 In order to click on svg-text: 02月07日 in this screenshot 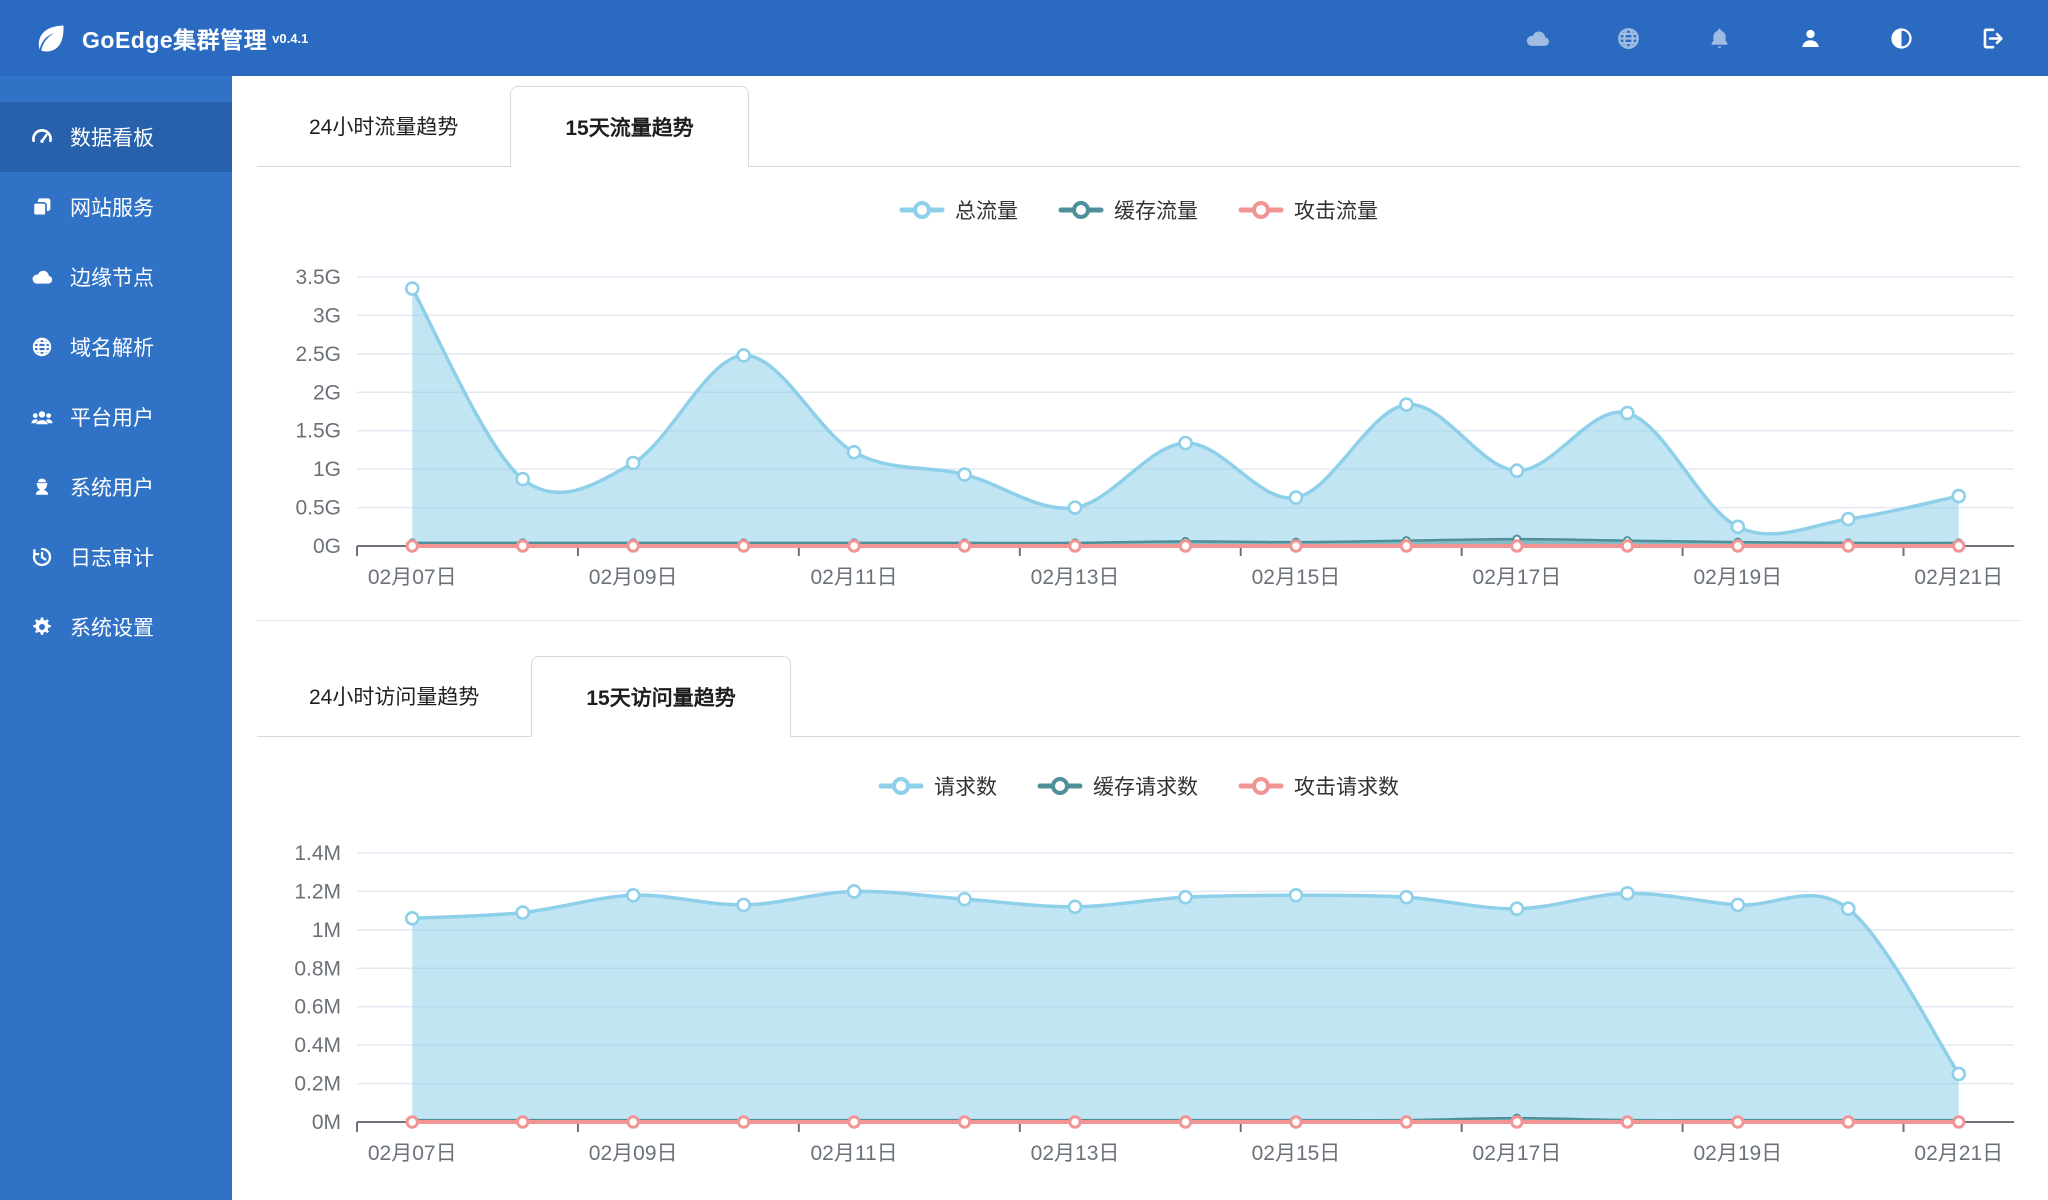, I will do `click(412, 1153)`.